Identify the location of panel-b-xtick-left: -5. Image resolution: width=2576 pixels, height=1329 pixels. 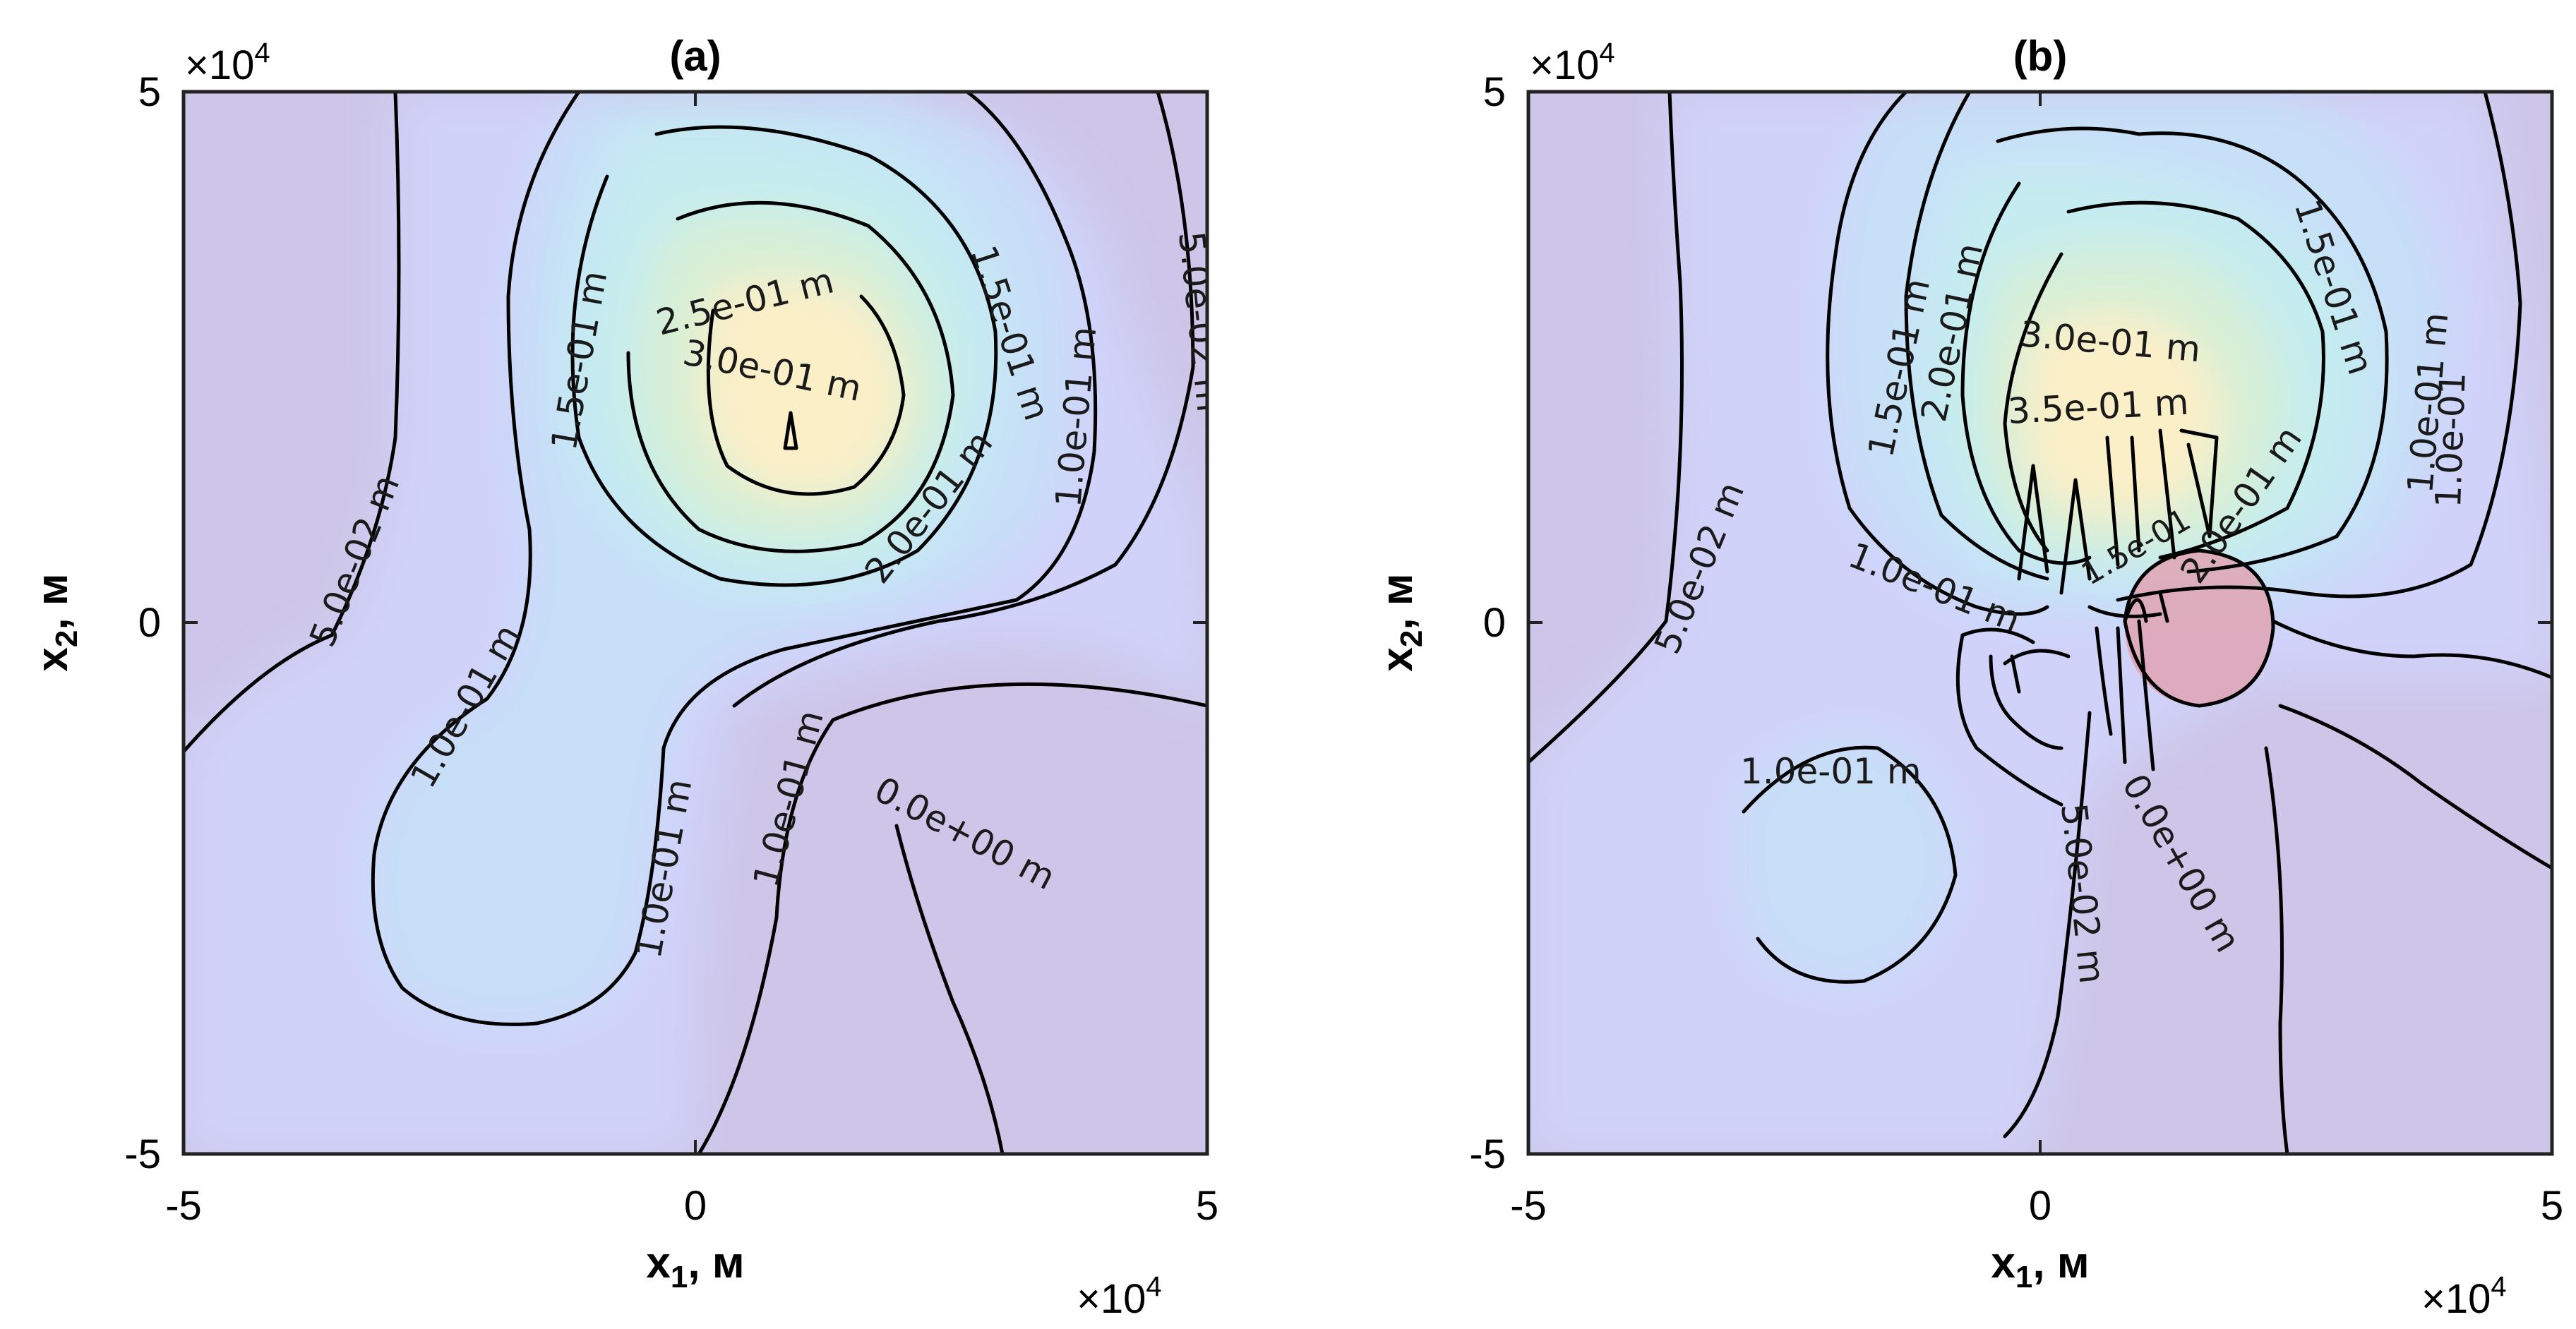
(1528, 1206).